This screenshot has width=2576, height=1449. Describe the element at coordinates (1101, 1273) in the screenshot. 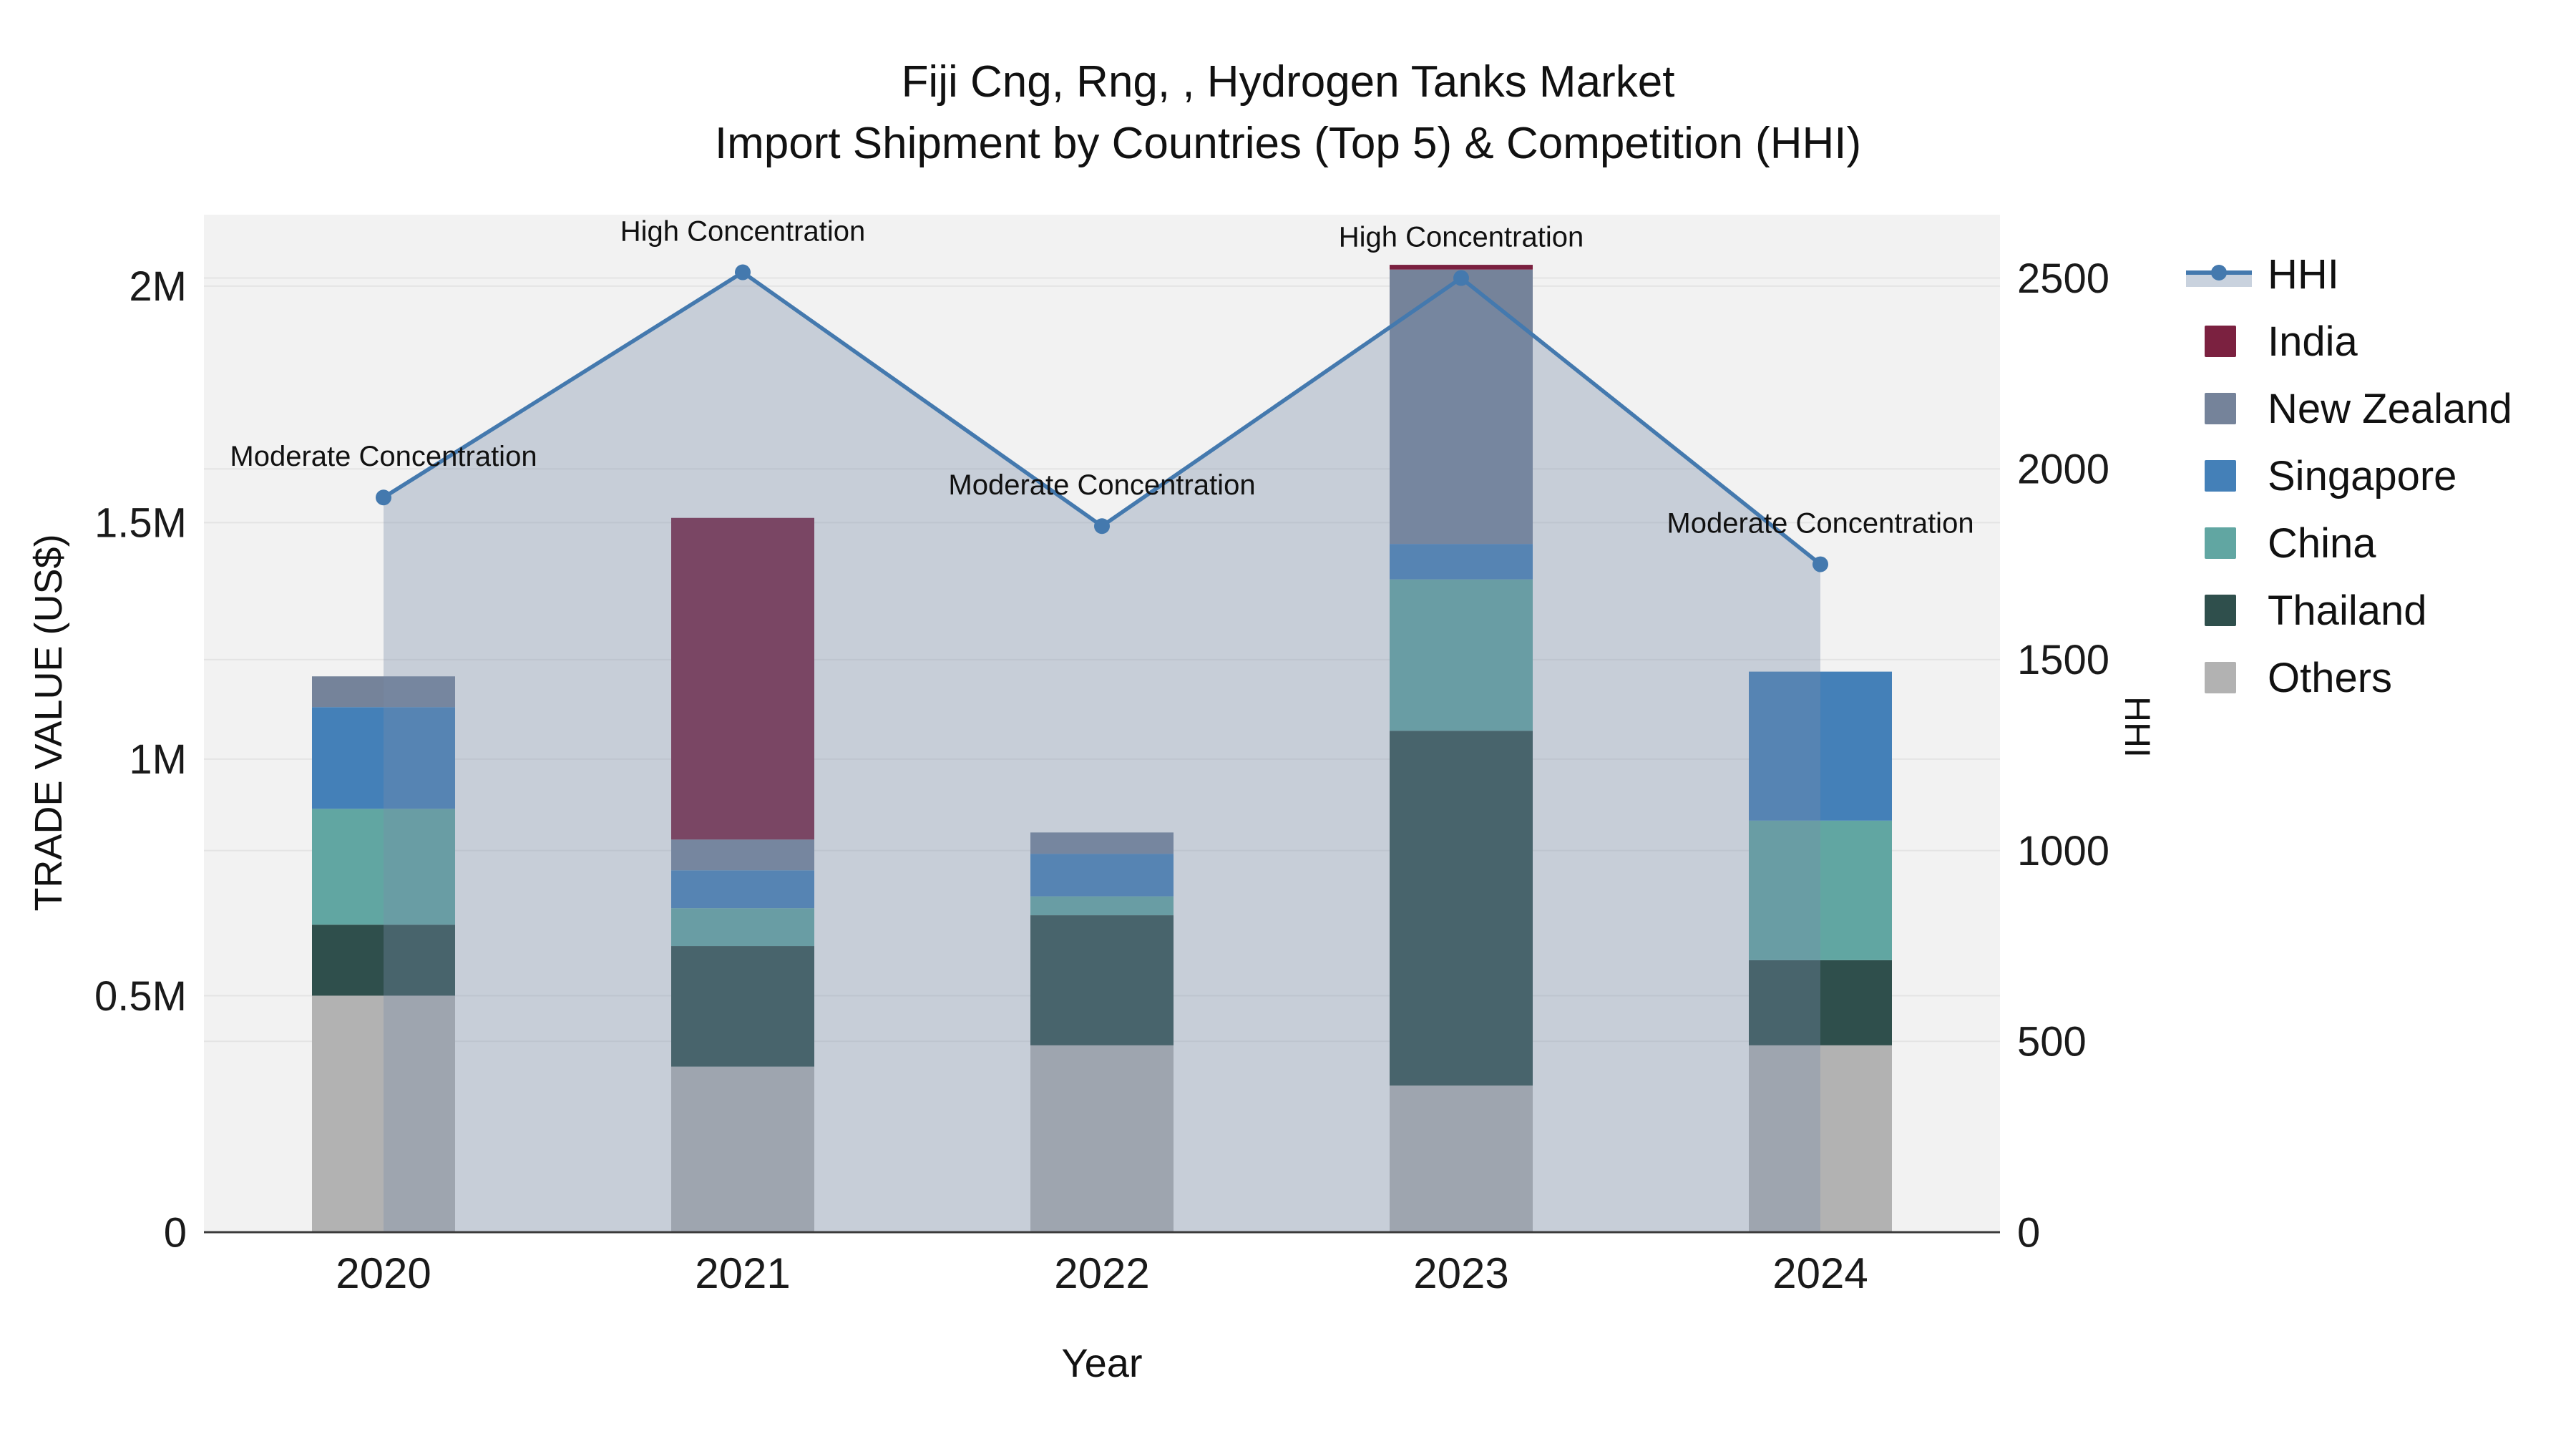

I see `x-tick-2022: 2022` at that location.